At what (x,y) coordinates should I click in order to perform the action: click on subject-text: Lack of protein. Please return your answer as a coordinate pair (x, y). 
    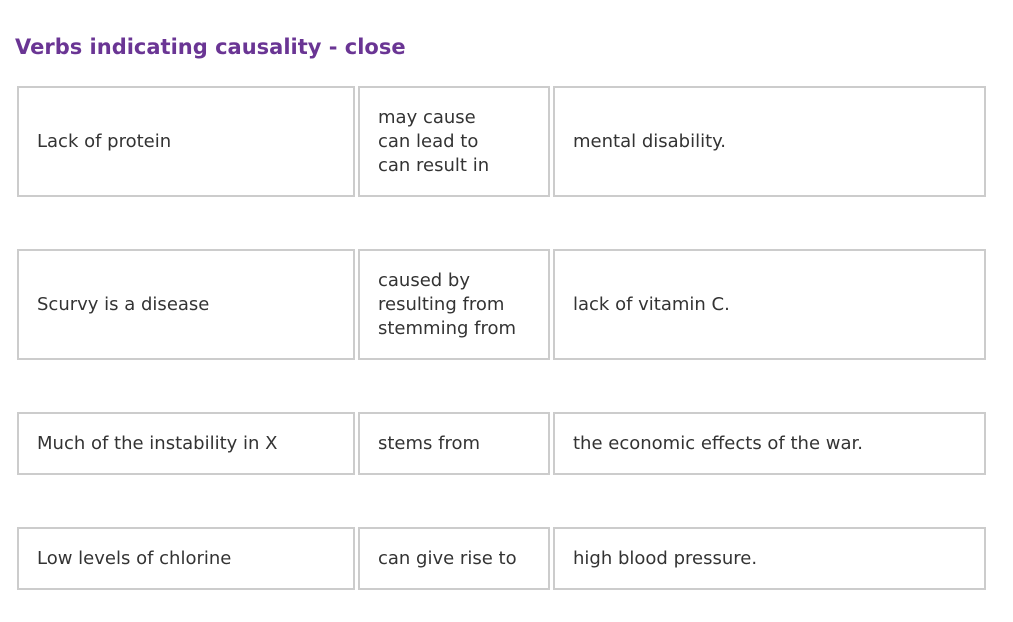
    Looking at the image, I should click on (104, 141).